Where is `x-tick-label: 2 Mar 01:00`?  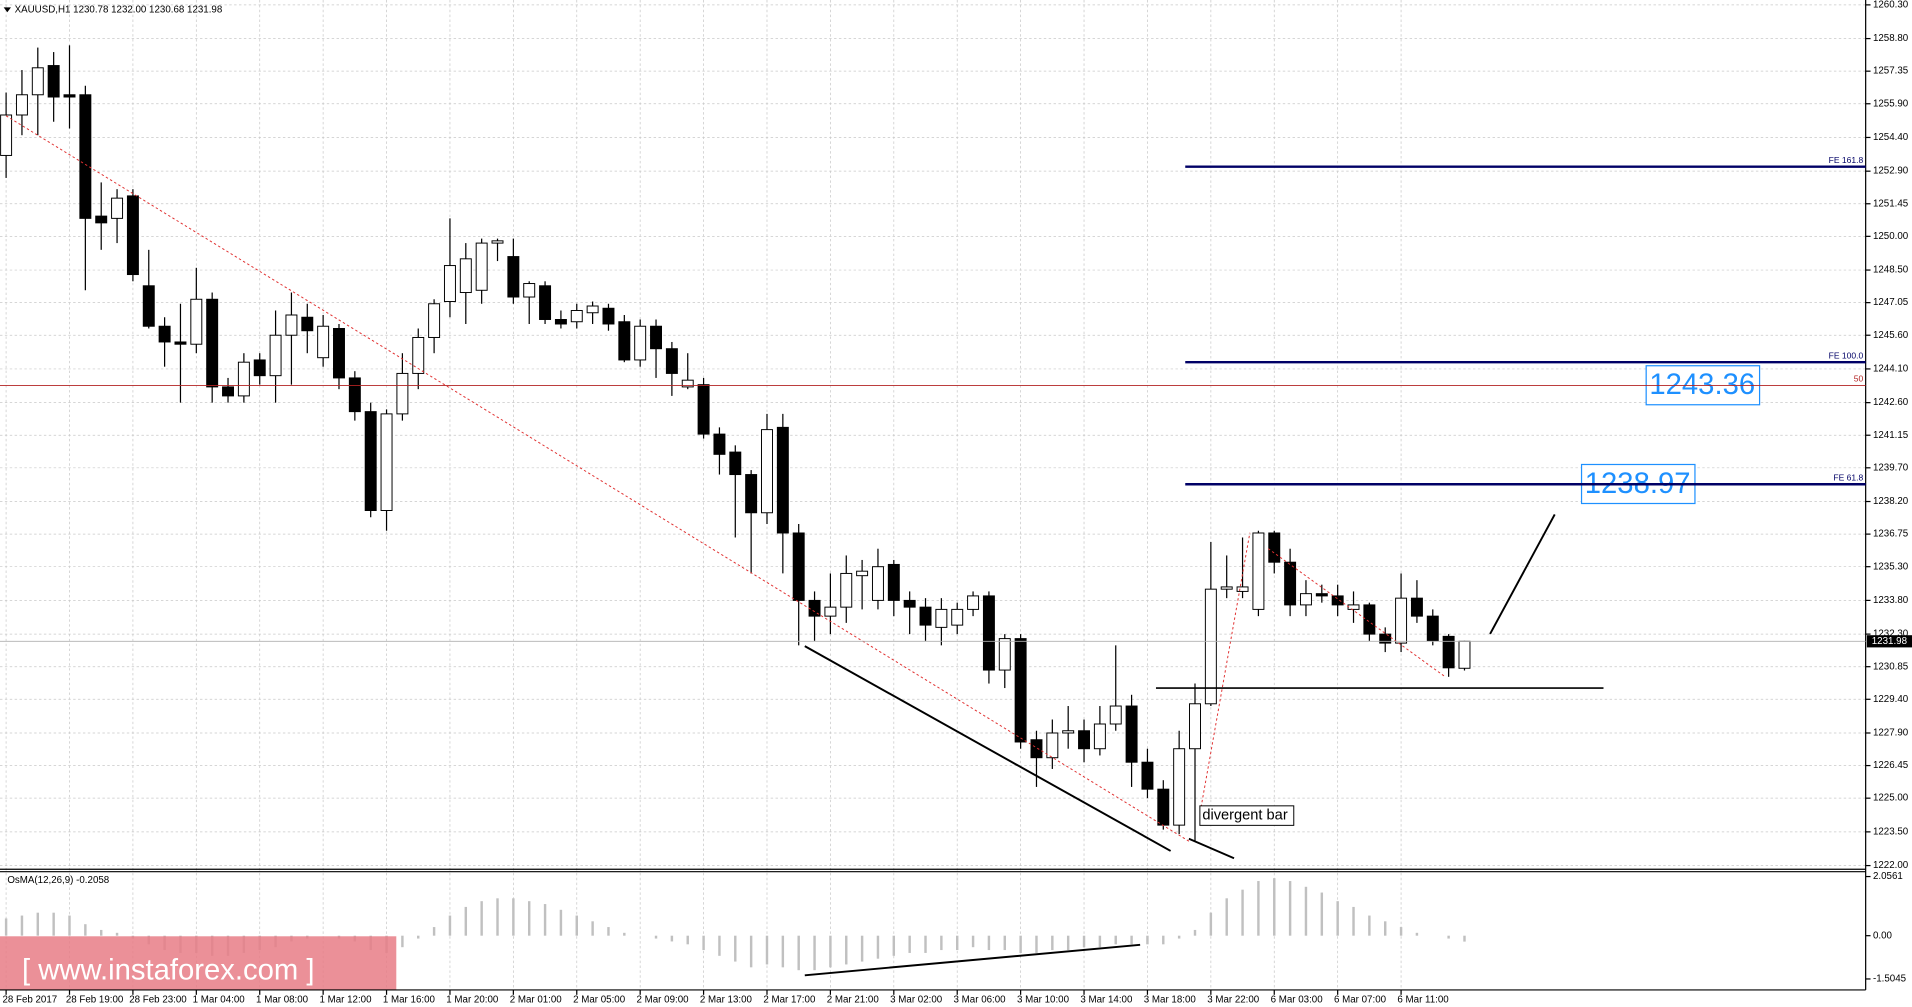 x-tick-label: 2 Mar 01:00 is located at coordinates (536, 999).